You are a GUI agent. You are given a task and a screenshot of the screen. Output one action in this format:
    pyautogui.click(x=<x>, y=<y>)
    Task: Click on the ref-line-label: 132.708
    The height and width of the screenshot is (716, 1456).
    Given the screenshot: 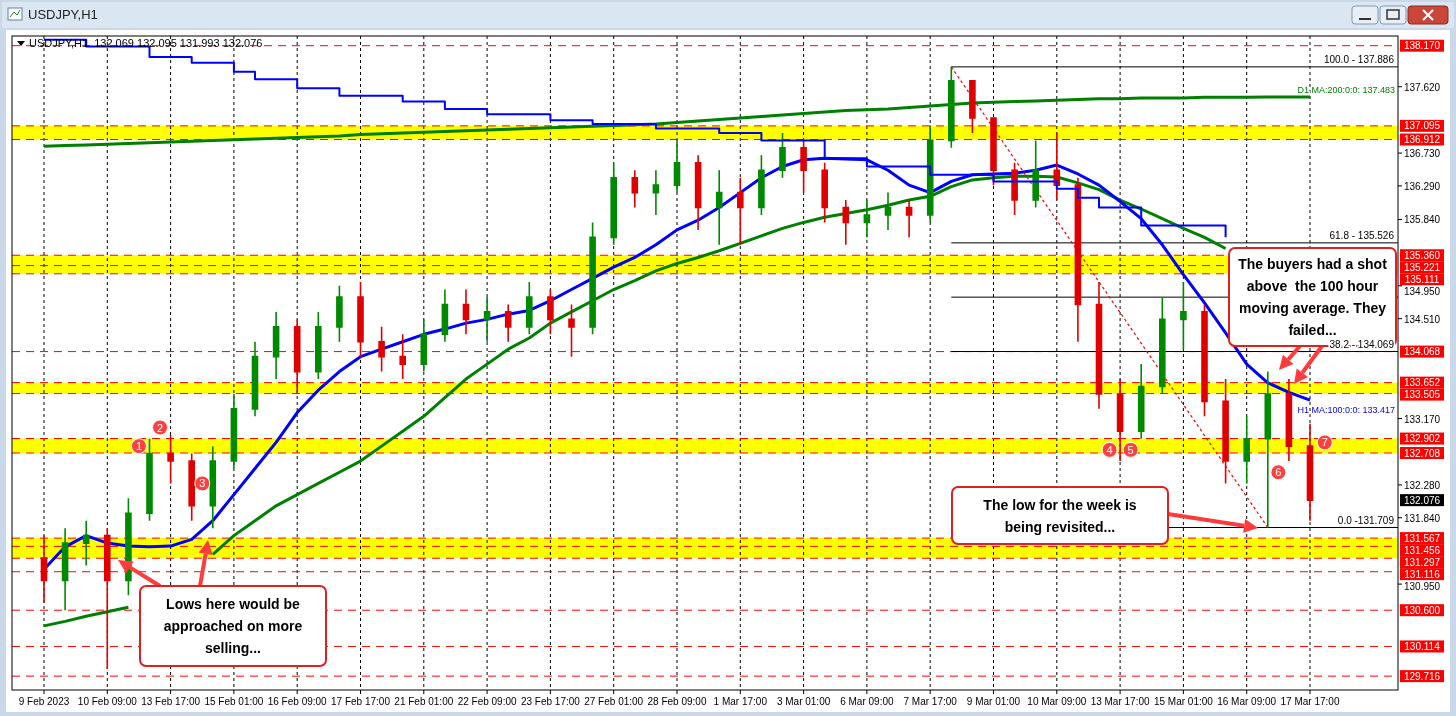 What is the action you would take?
    pyautogui.click(x=1422, y=453)
    